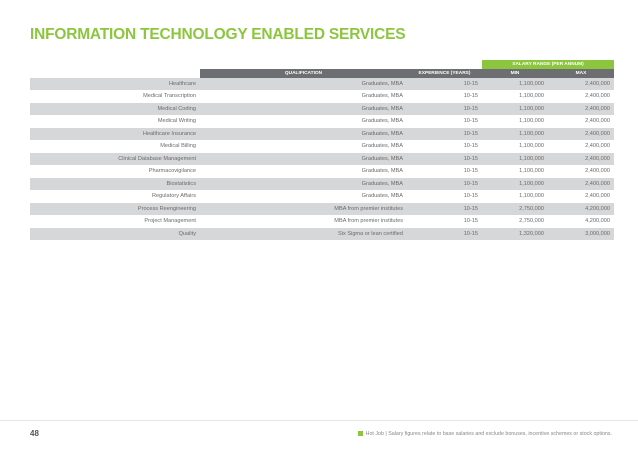  Describe the element at coordinates (515, 234) in the screenshot. I see `cell-min: 1,320,000` at that location.